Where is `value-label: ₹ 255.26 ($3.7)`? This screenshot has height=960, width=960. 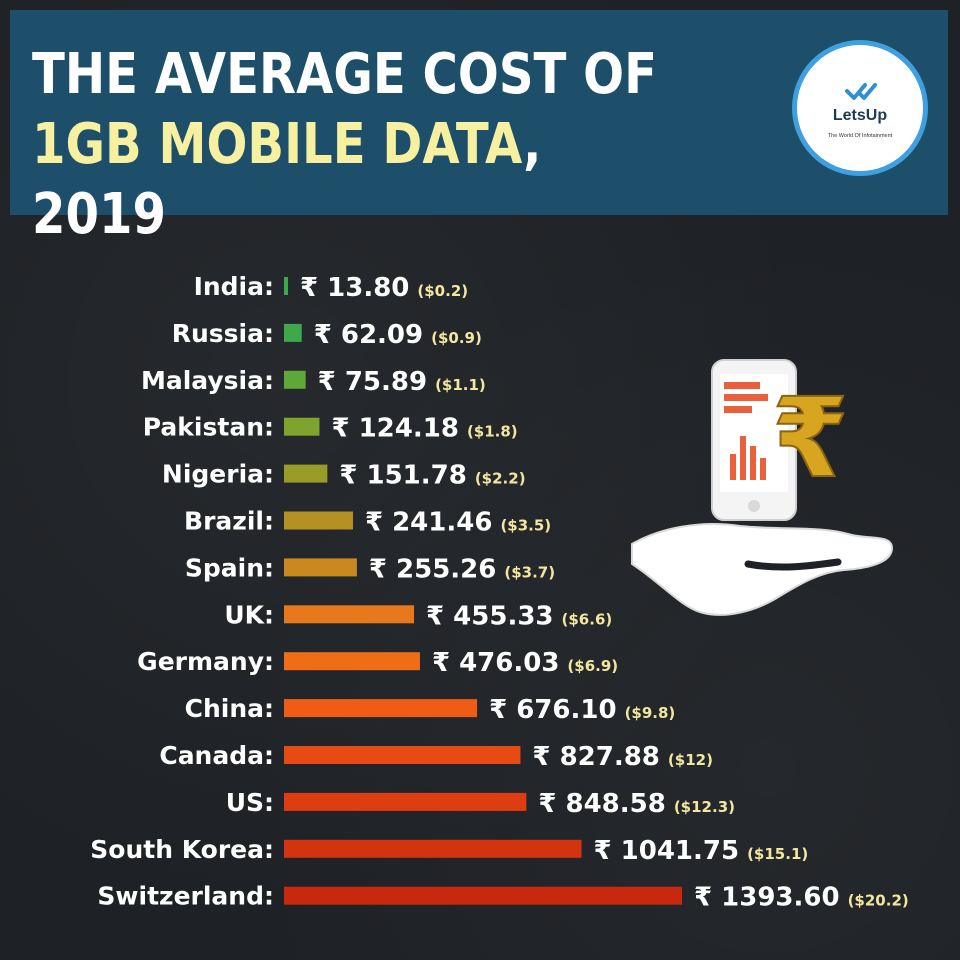
value-label: ₹ 255.26 ($3.7) is located at coordinates (462, 569).